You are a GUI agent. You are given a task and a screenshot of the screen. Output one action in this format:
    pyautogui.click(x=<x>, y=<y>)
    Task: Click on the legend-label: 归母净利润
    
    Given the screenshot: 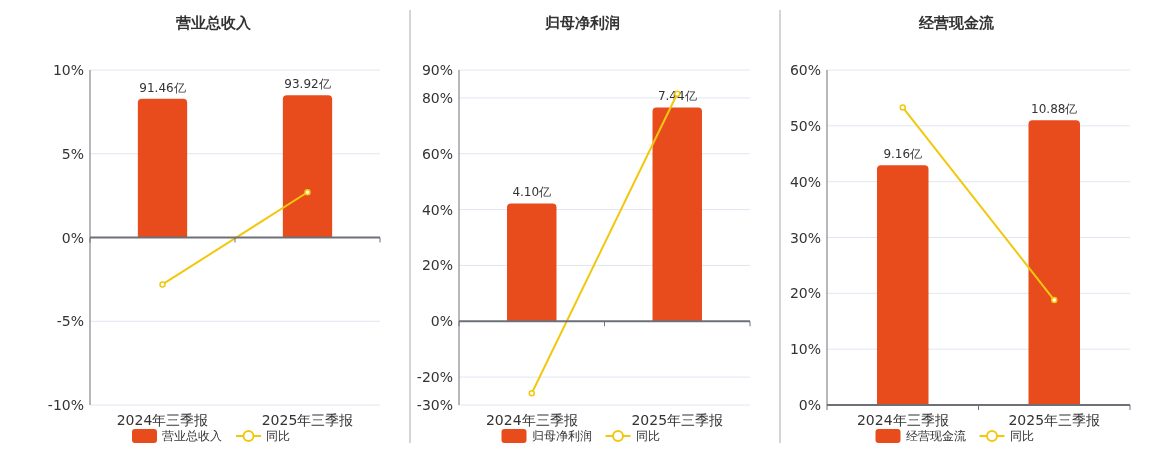 What is the action you would take?
    pyautogui.click(x=561, y=436)
    